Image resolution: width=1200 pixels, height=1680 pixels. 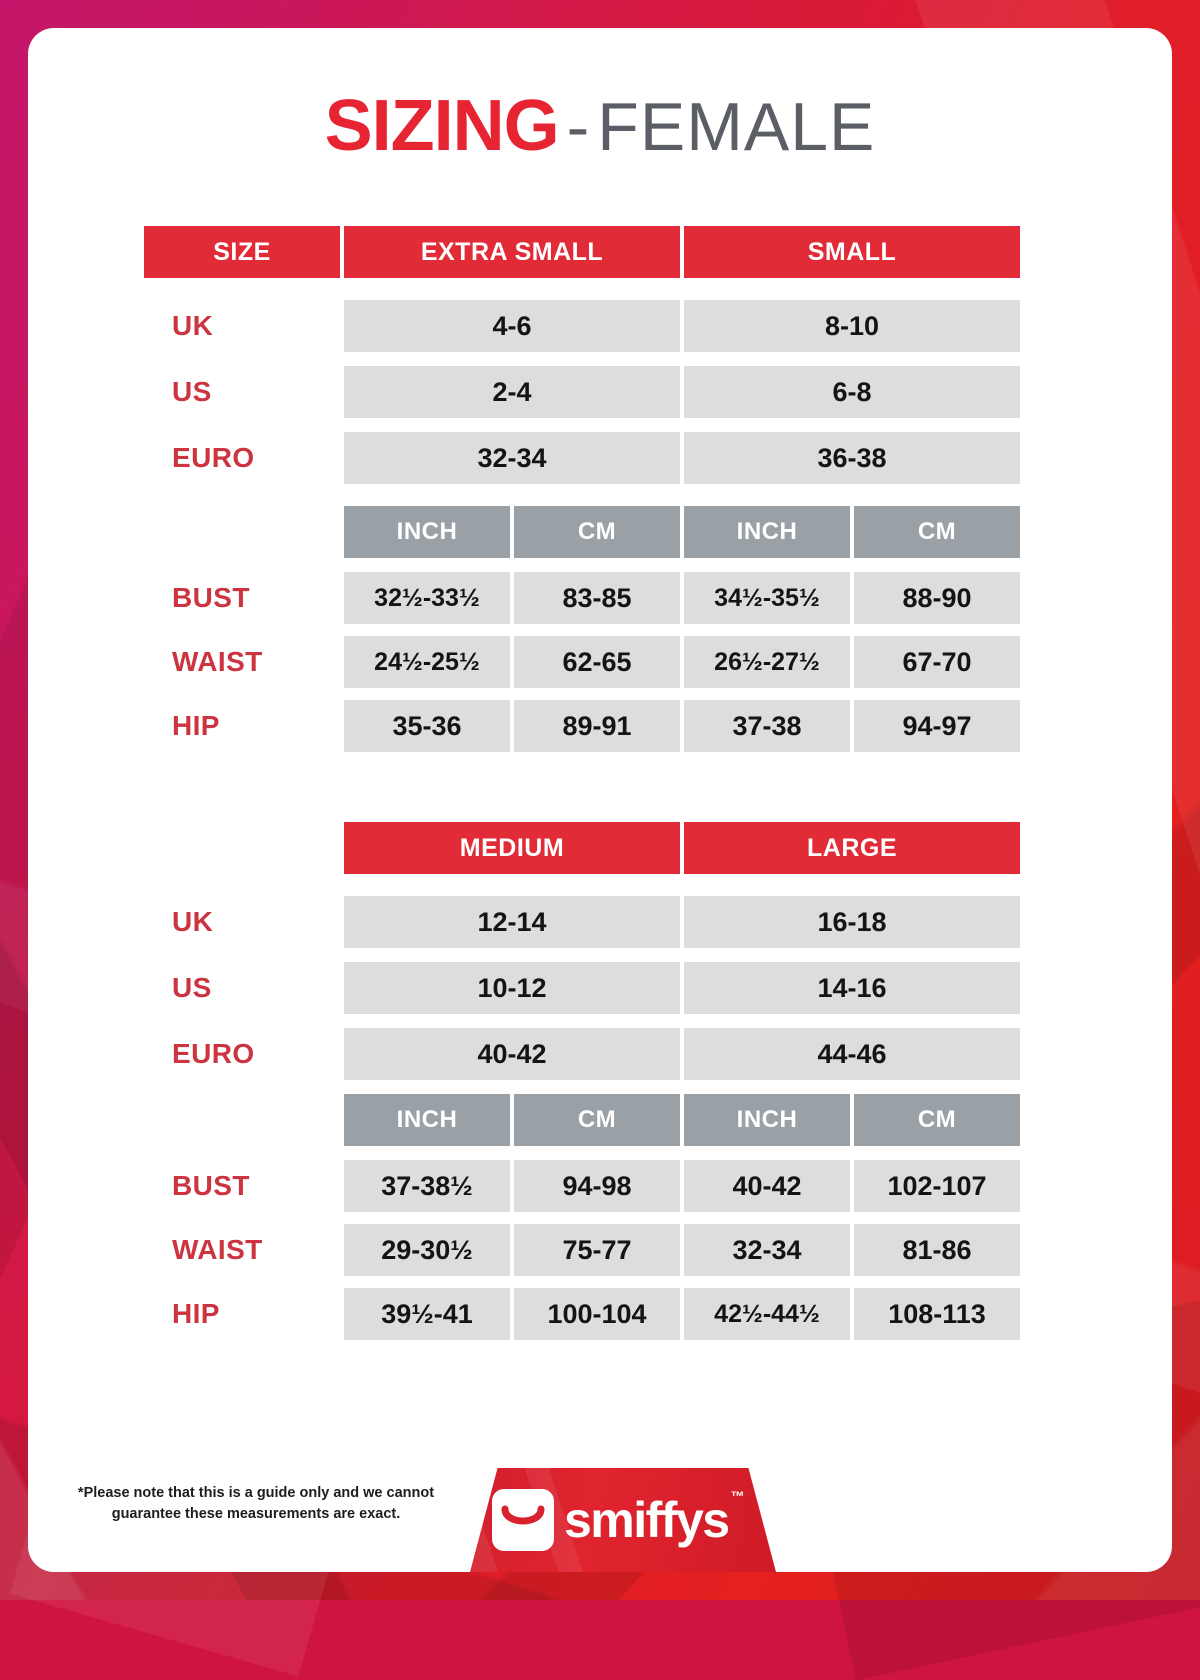 What do you see at coordinates (427, 1250) in the screenshot?
I see `cell-waist-m-inch: 29-30½` at bounding box center [427, 1250].